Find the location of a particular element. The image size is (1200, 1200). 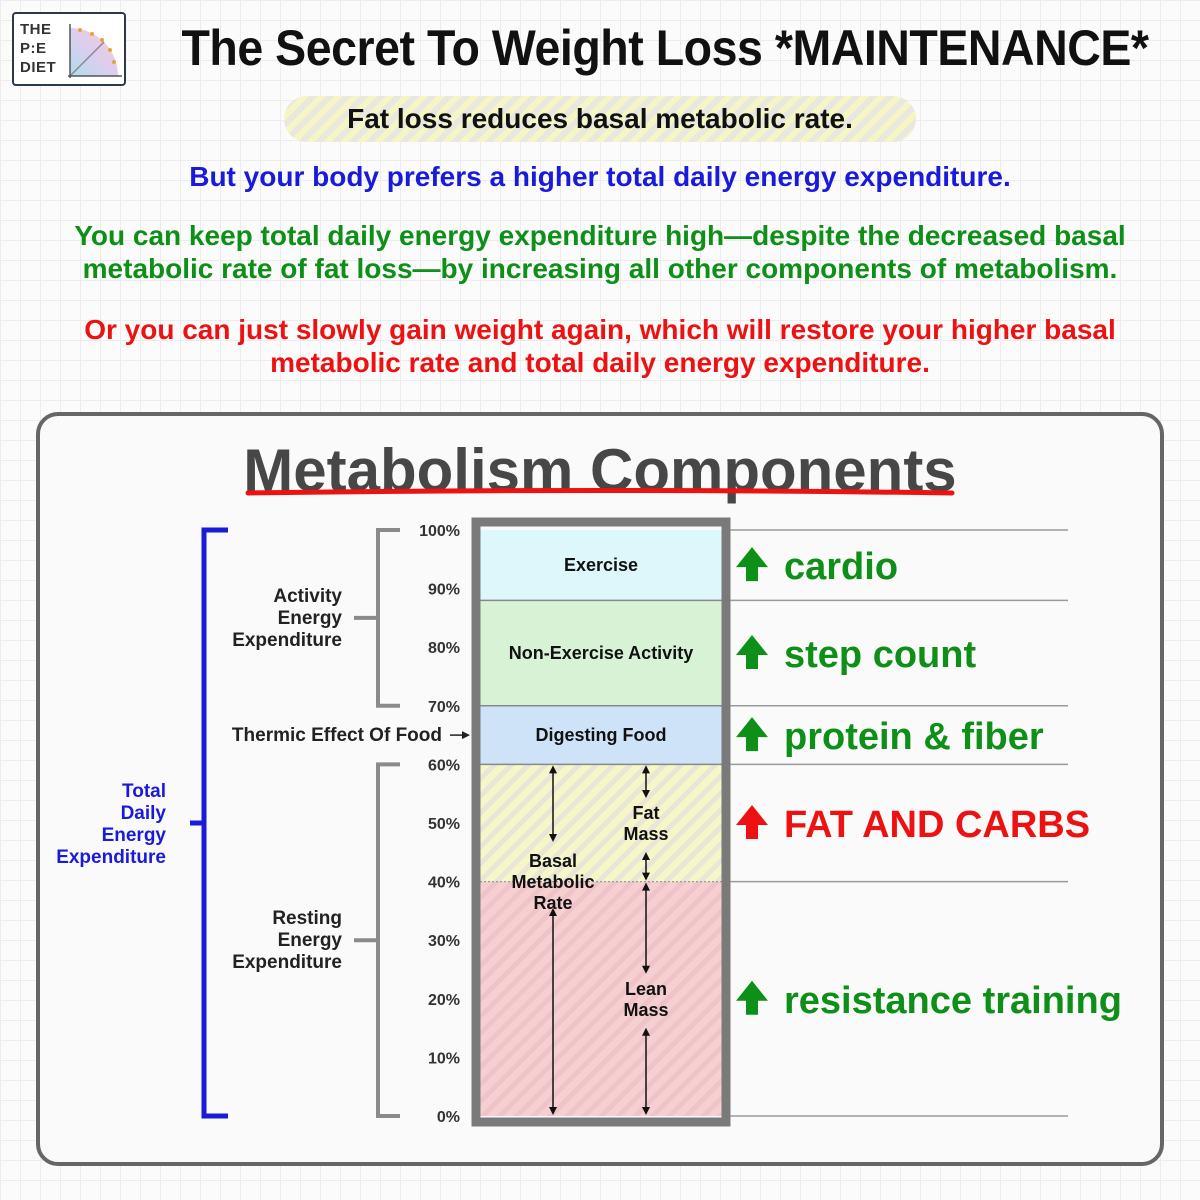

logo-line-1: THE is located at coordinates (36, 29).